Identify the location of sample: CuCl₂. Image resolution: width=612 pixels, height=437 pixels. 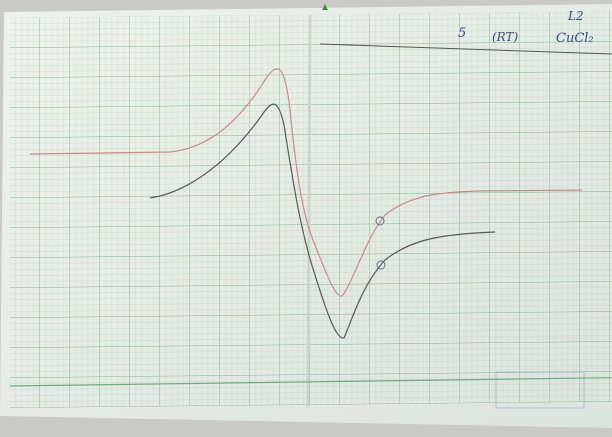
(575, 38).